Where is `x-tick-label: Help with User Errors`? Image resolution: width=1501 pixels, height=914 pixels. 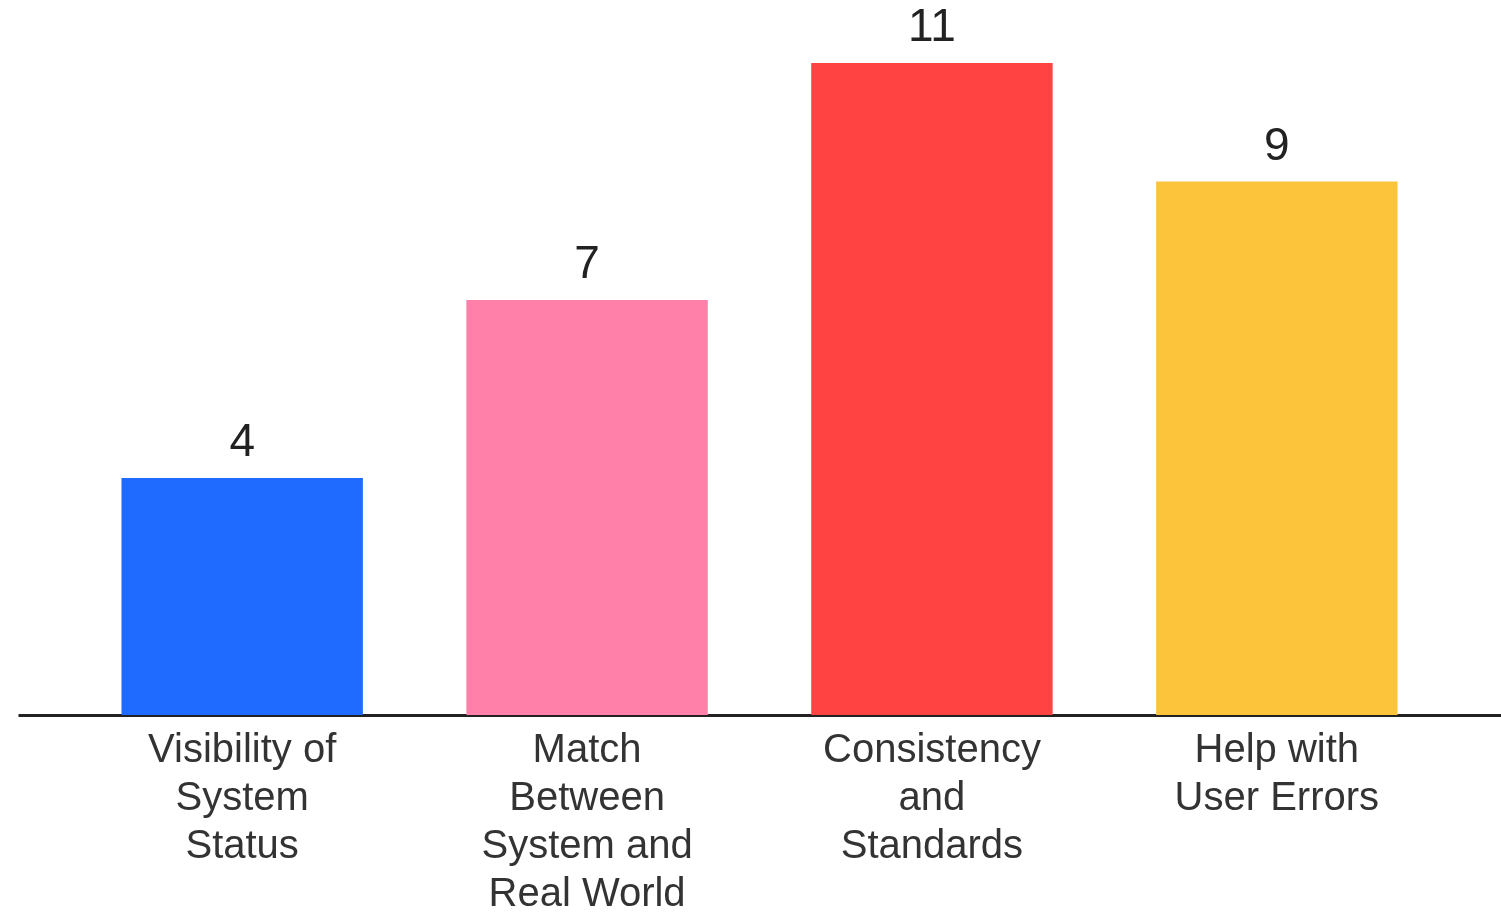 x-tick-label: Help with User Errors is located at coordinates (1277, 771).